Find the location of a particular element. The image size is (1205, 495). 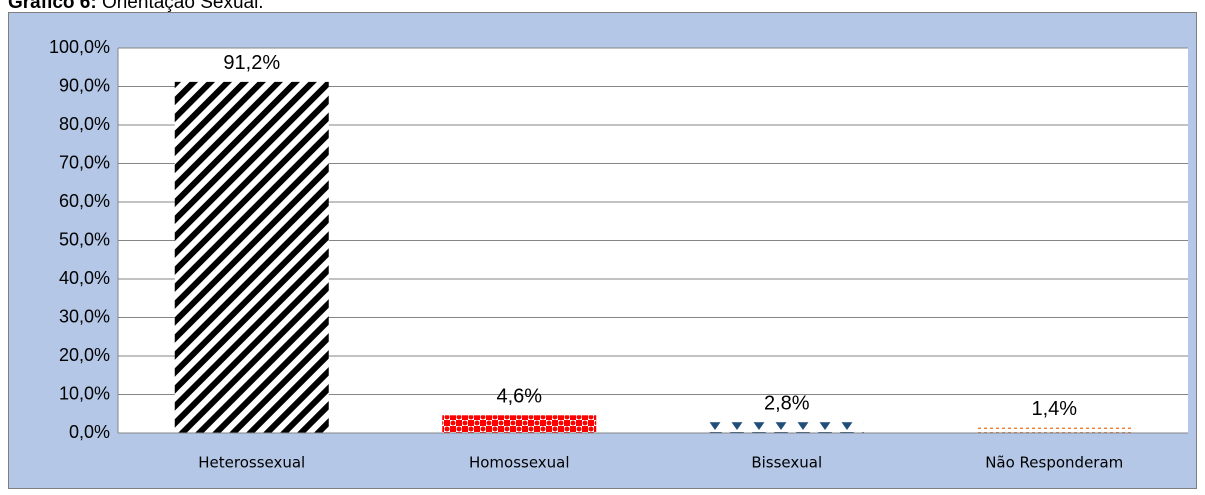

title-text: Orientação Sexual. is located at coordinates (183, 6).